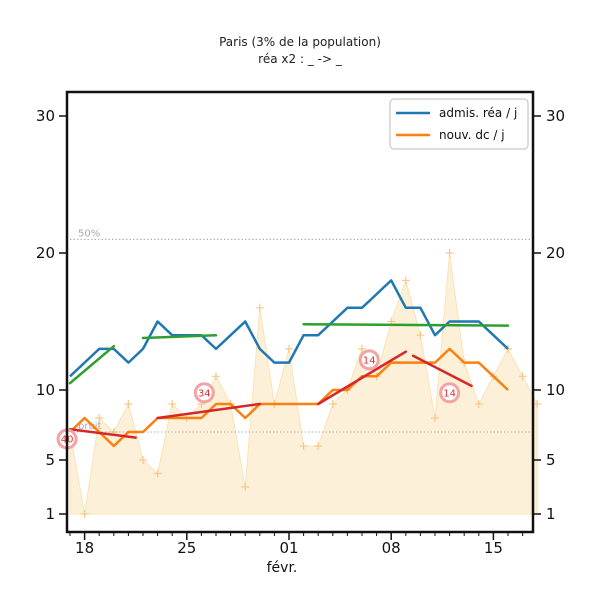 Image resolution: width=600 pixels, height=600 pixels. I want to click on y-tick-label-left-5: 5, so click(50, 460).